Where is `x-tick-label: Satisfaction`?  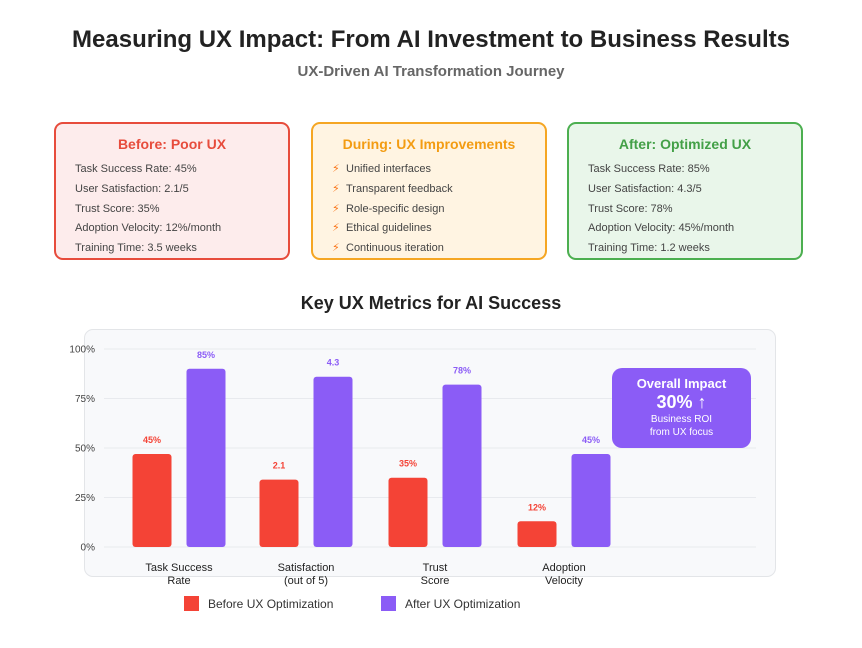
x-tick-label: Satisfaction is located at coordinates (306, 568).